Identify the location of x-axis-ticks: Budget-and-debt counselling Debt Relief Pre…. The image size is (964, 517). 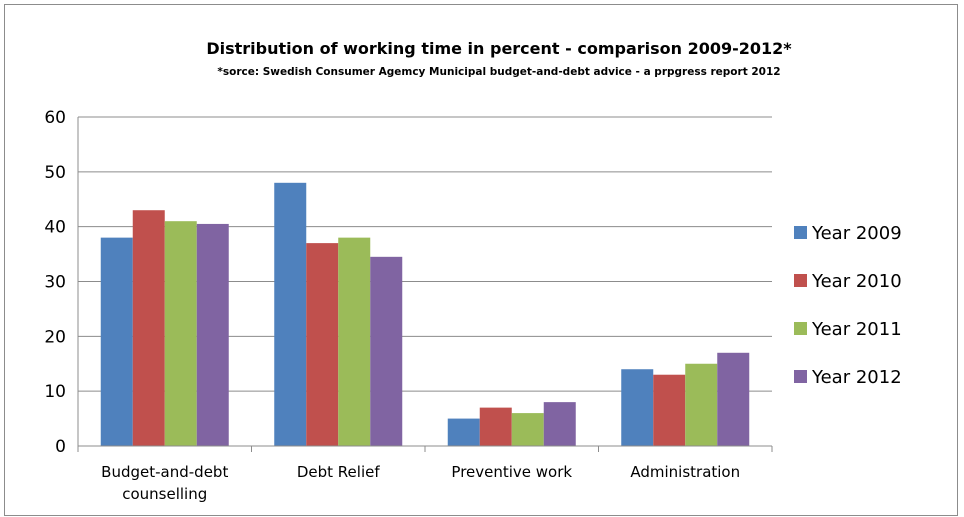
(420, 483).